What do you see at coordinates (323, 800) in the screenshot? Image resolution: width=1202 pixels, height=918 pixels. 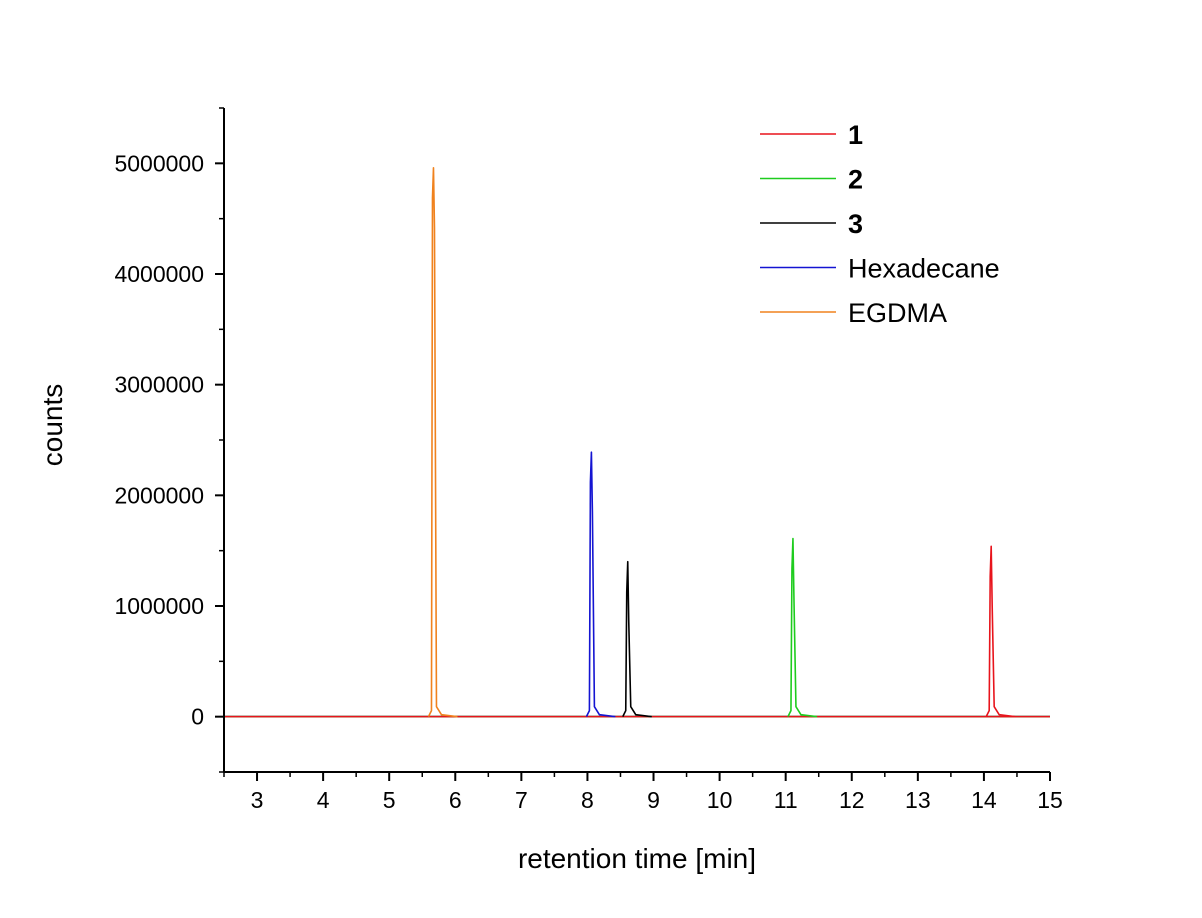 I see `x-tick-label: 4` at bounding box center [323, 800].